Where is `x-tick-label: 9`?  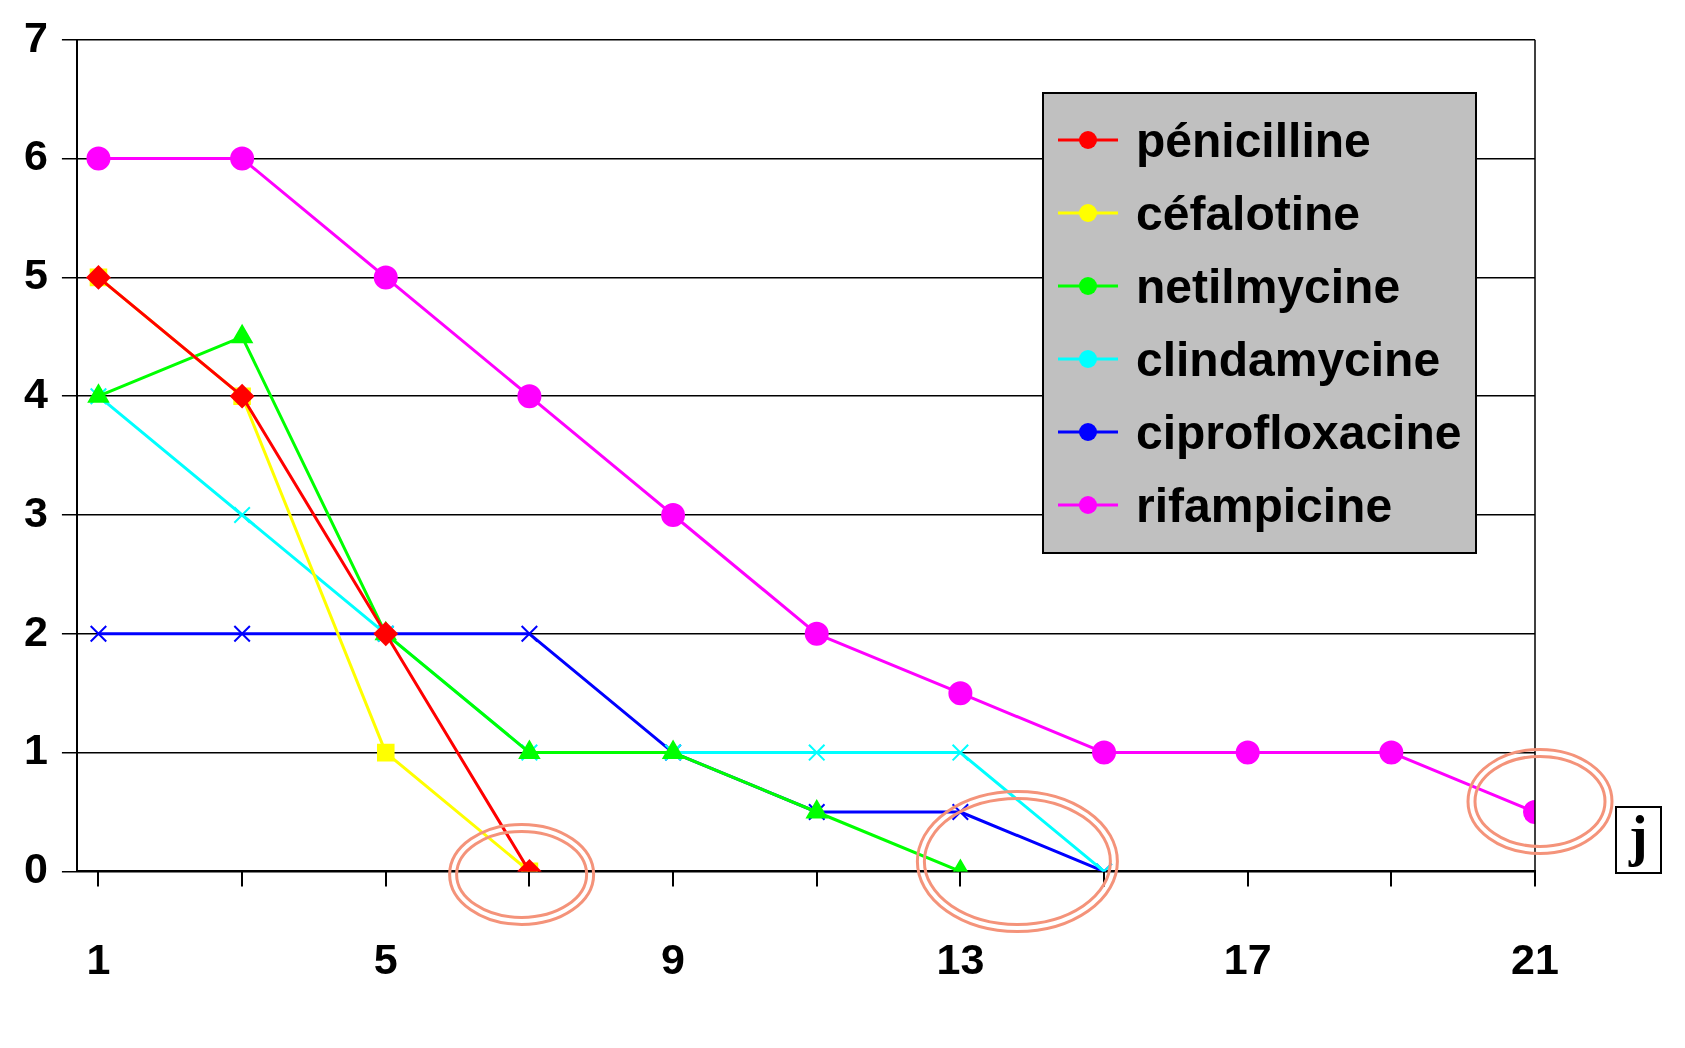 x-tick-label: 9 is located at coordinates (673, 959).